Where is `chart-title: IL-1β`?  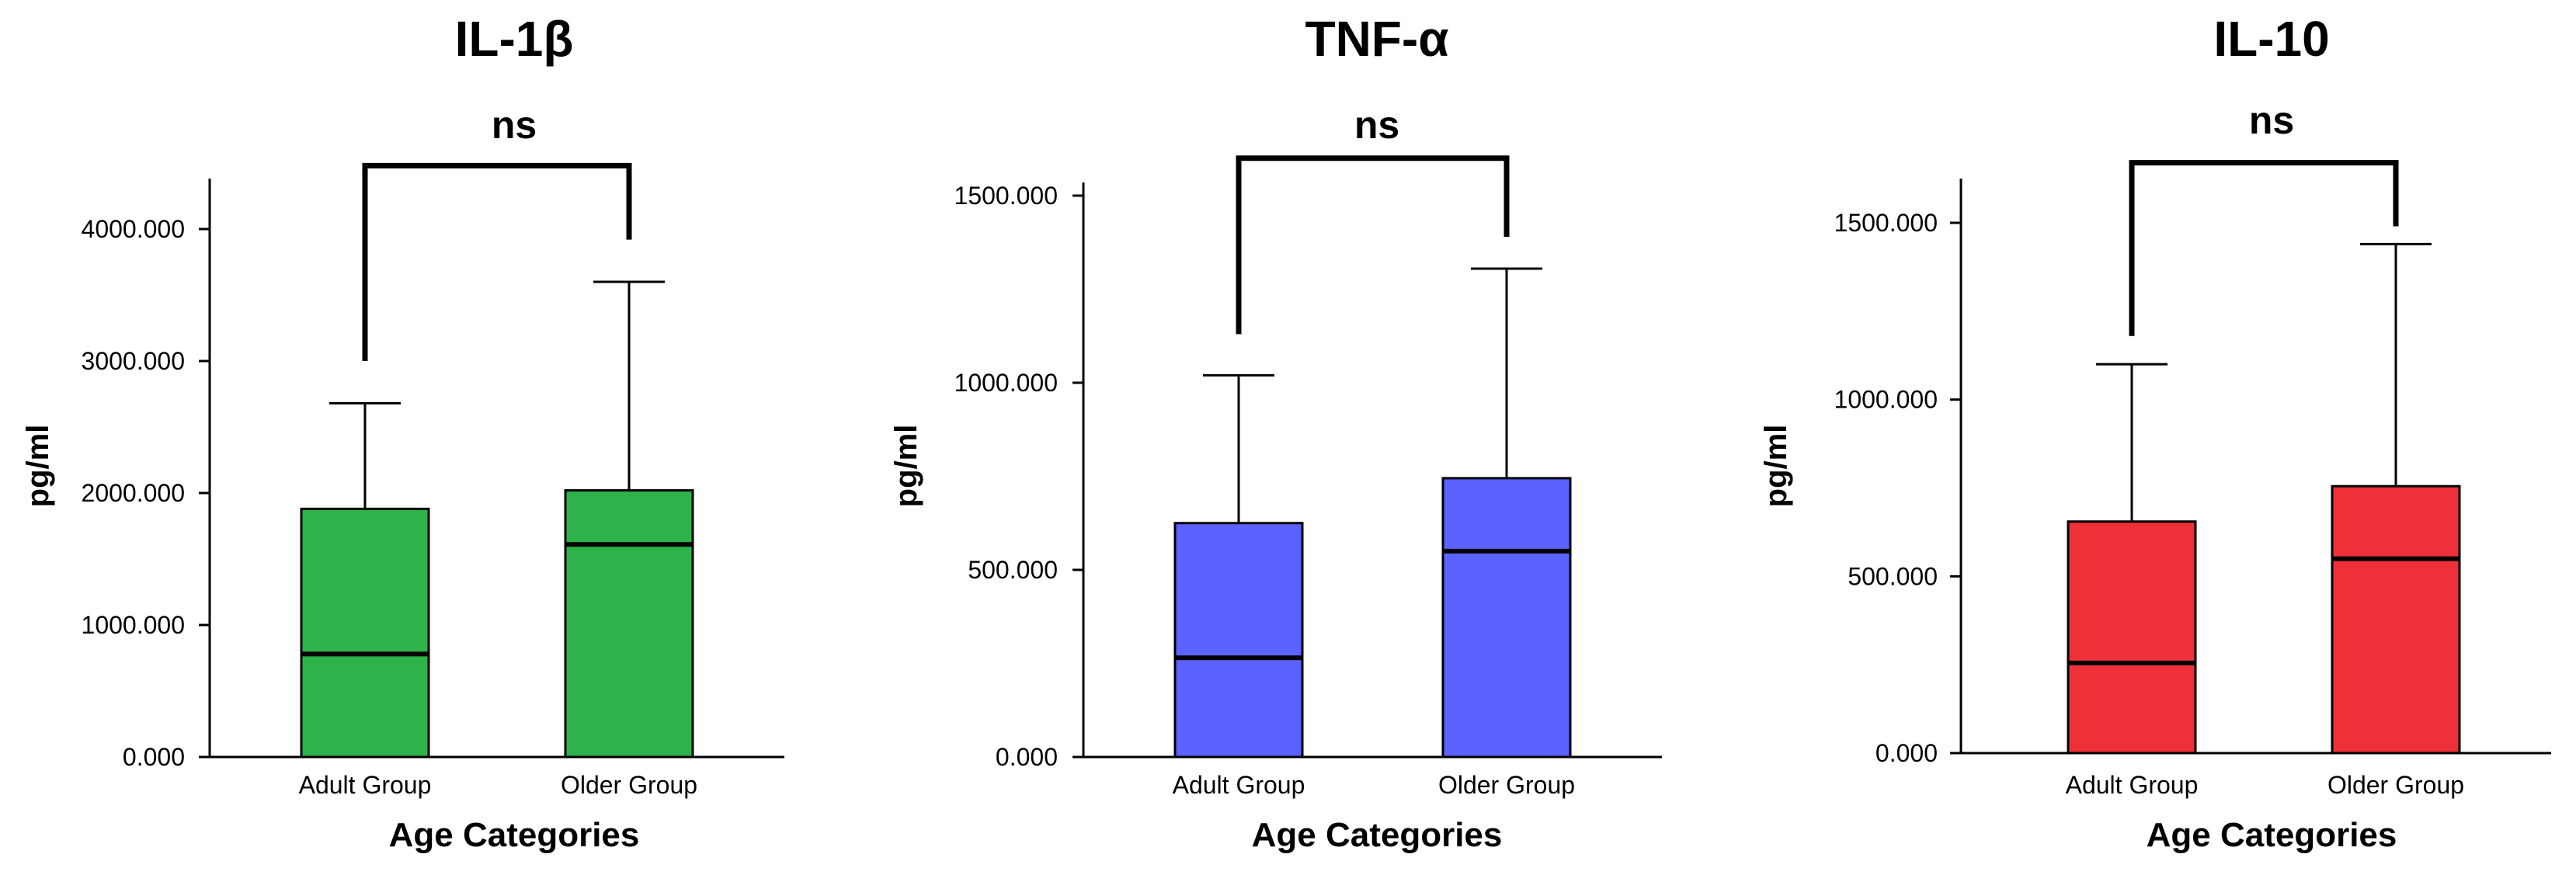 chart-title: IL-1β is located at coordinates (514, 39).